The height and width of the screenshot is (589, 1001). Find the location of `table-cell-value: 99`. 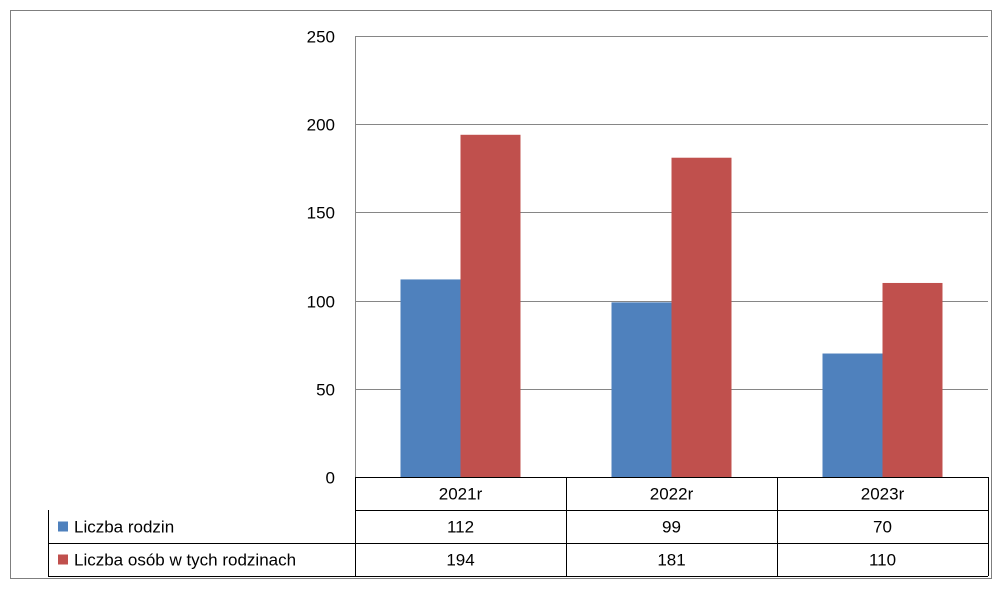

table-cell-value: 99 is located at coordinates (671, 527).